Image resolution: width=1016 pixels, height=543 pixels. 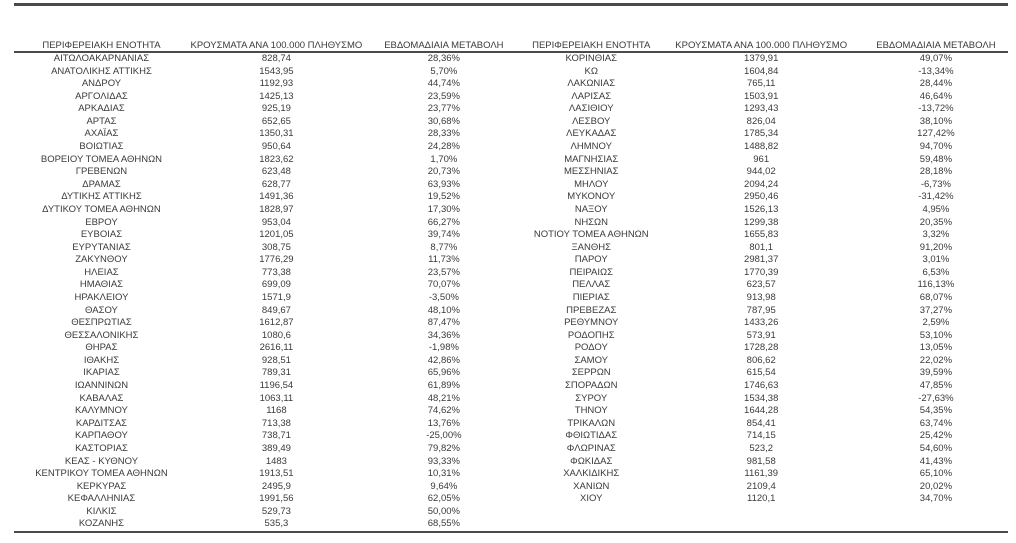 I want to click on change-cell: 9,64%, so click(x=444, y=486).